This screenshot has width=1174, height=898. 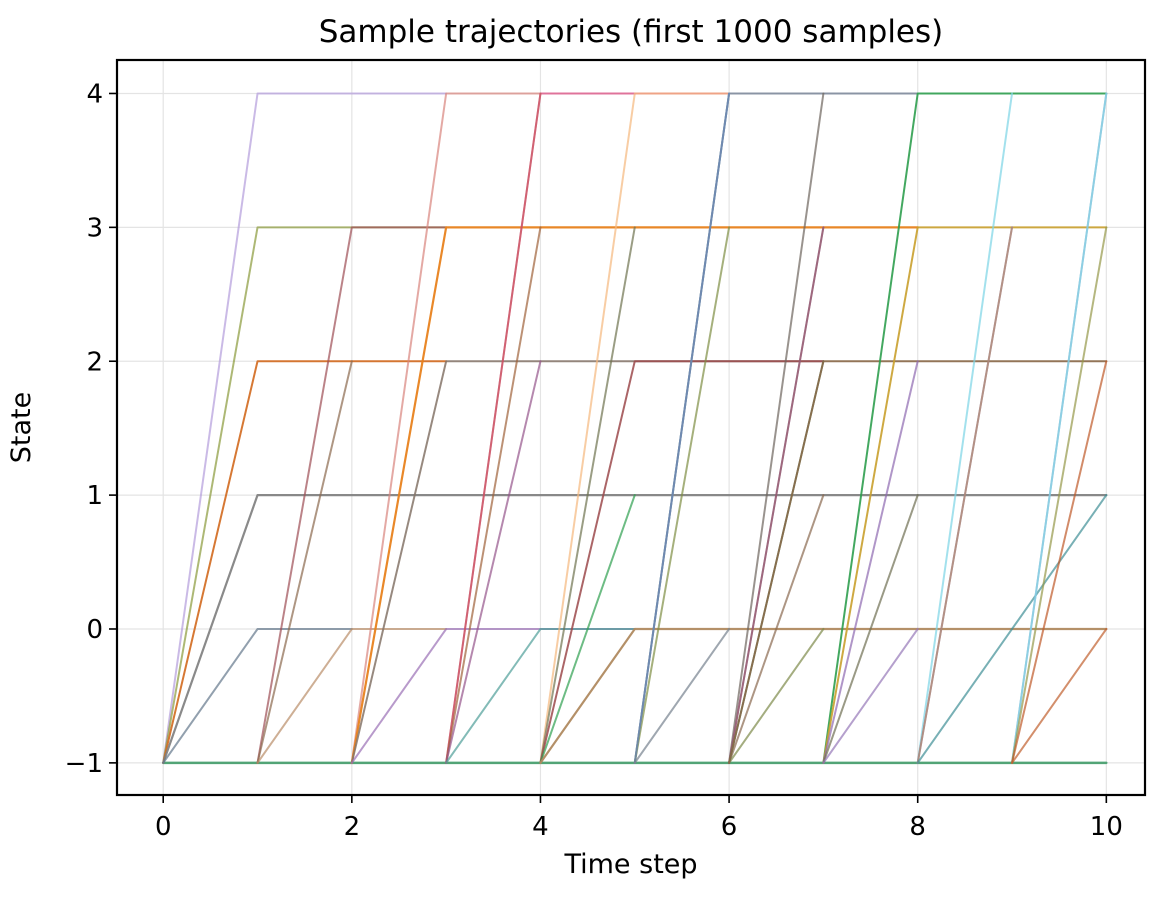 What do you see at coordinates (84, 764) in the screenshot?
I see `y-tick-label: −1` at bounding box center [84, 764].